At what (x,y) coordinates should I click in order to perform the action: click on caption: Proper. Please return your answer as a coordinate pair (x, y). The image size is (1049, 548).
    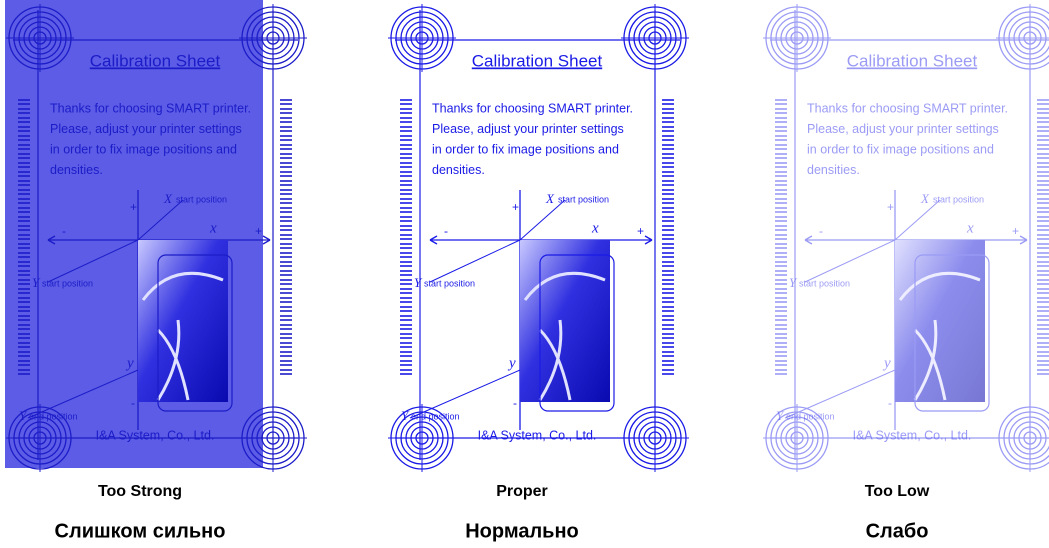
    Looking at the image, I should click on (522, 491).